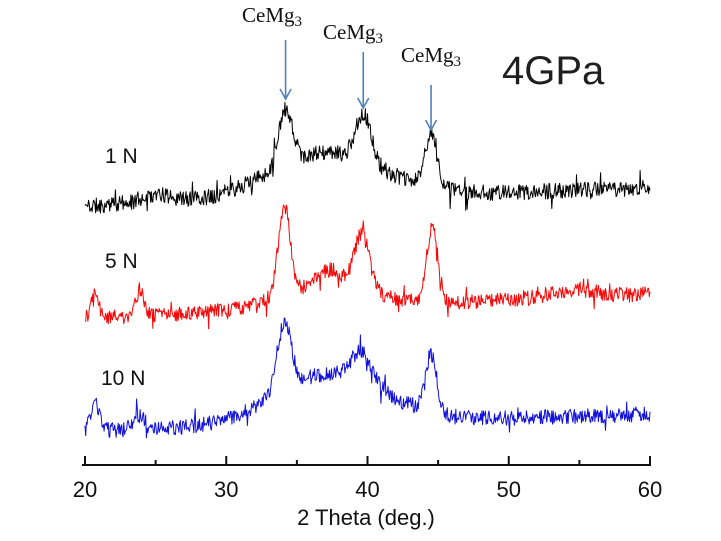 The height and width of the screenshot is (541, 721). I want to click on series-label-group: 1 N 5 N 10 N, so click(123, 267).